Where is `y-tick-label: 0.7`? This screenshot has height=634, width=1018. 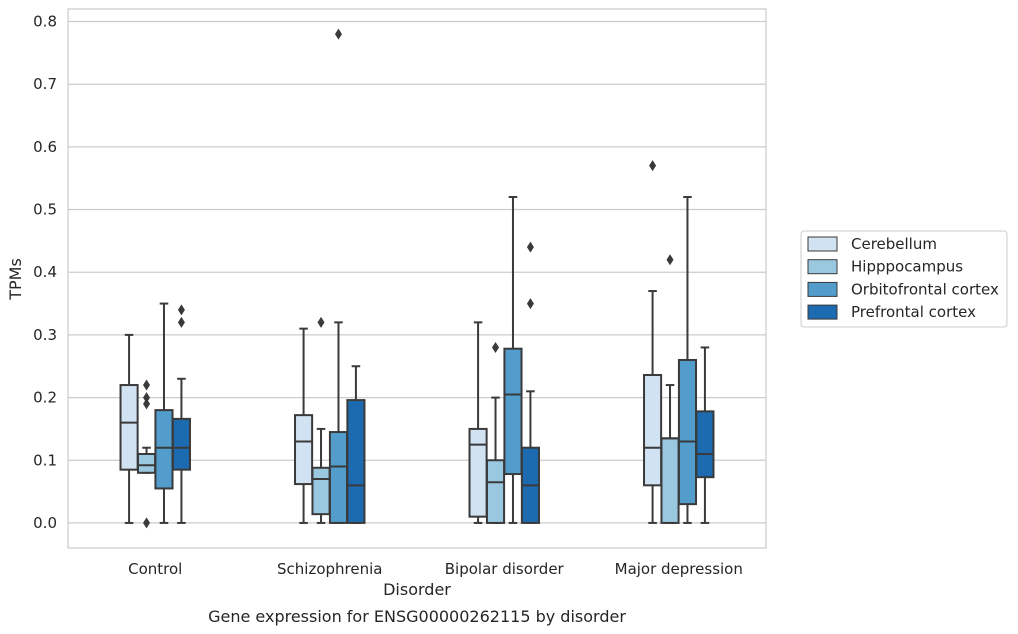 y-tick-label: 0.7 is located at coordinates (45, 84).